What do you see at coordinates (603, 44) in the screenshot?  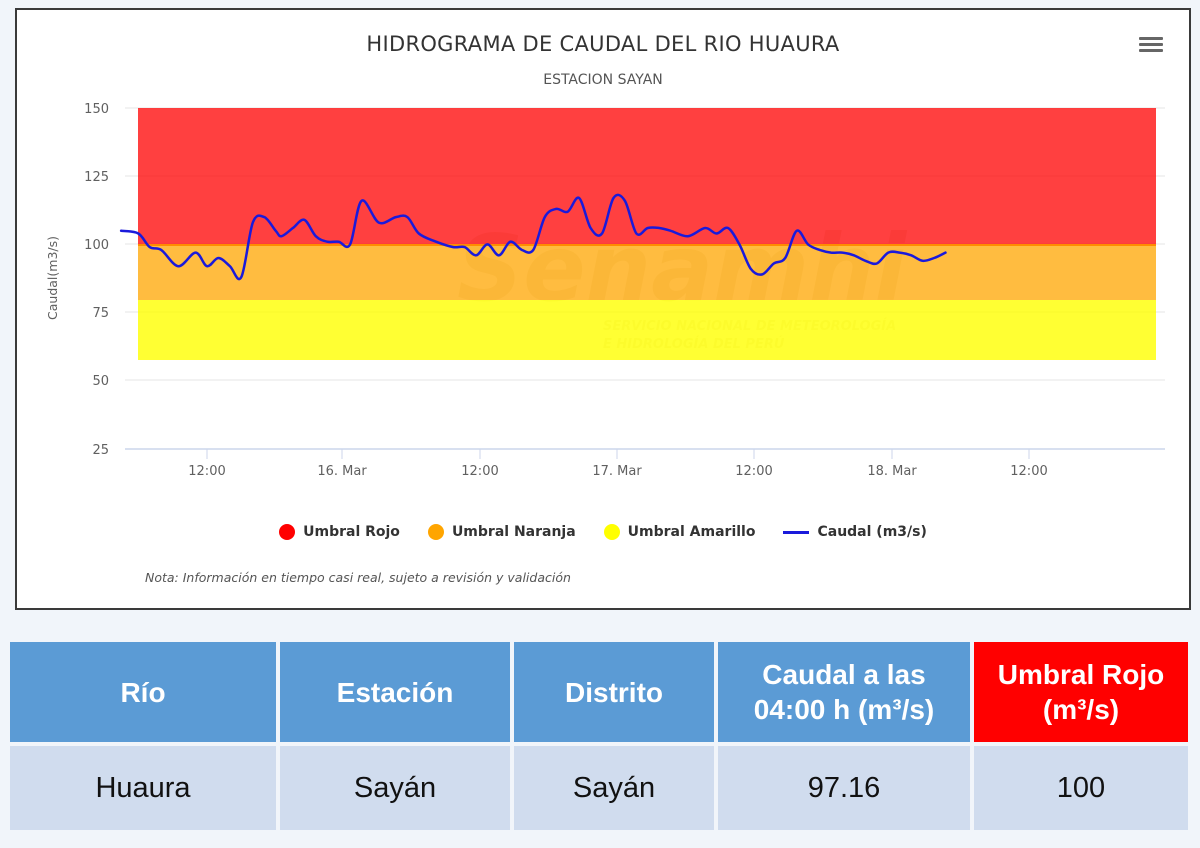 I see `chart-title: HIDROGRAMA DE CAUDAL DEL RIO HUAURA` at bounding box center [603, 44].